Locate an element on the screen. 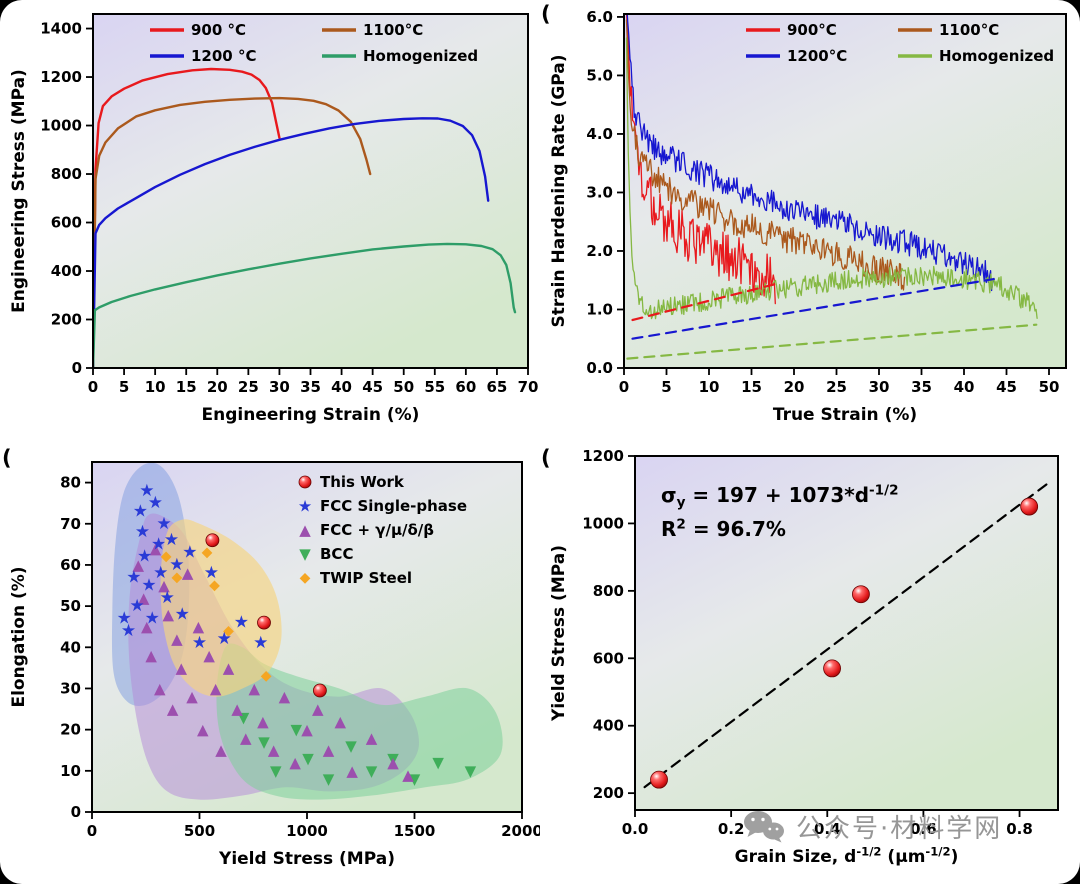 This screenshot has width=1080, height=884. svg-text: 65 is located at coordinates (496, 387).